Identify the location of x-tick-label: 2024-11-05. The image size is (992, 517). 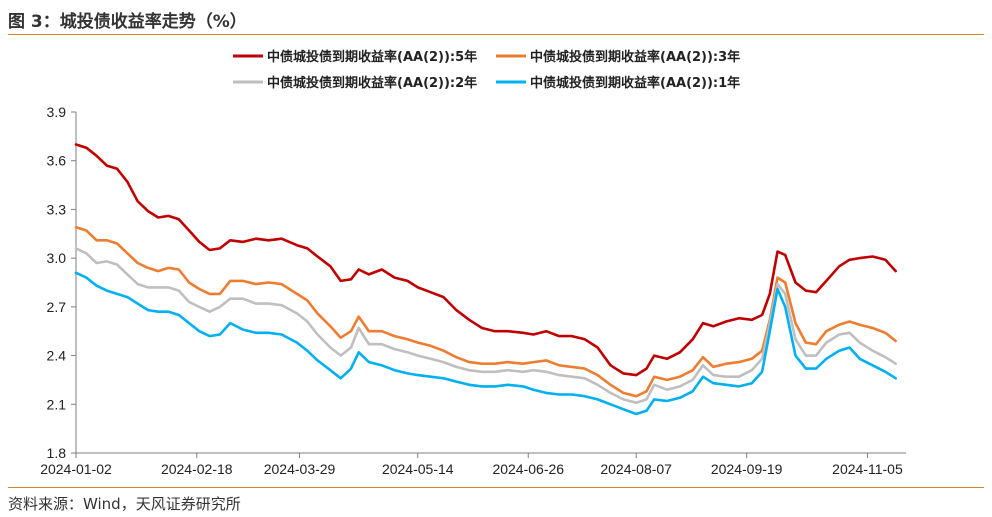
(867, 469).